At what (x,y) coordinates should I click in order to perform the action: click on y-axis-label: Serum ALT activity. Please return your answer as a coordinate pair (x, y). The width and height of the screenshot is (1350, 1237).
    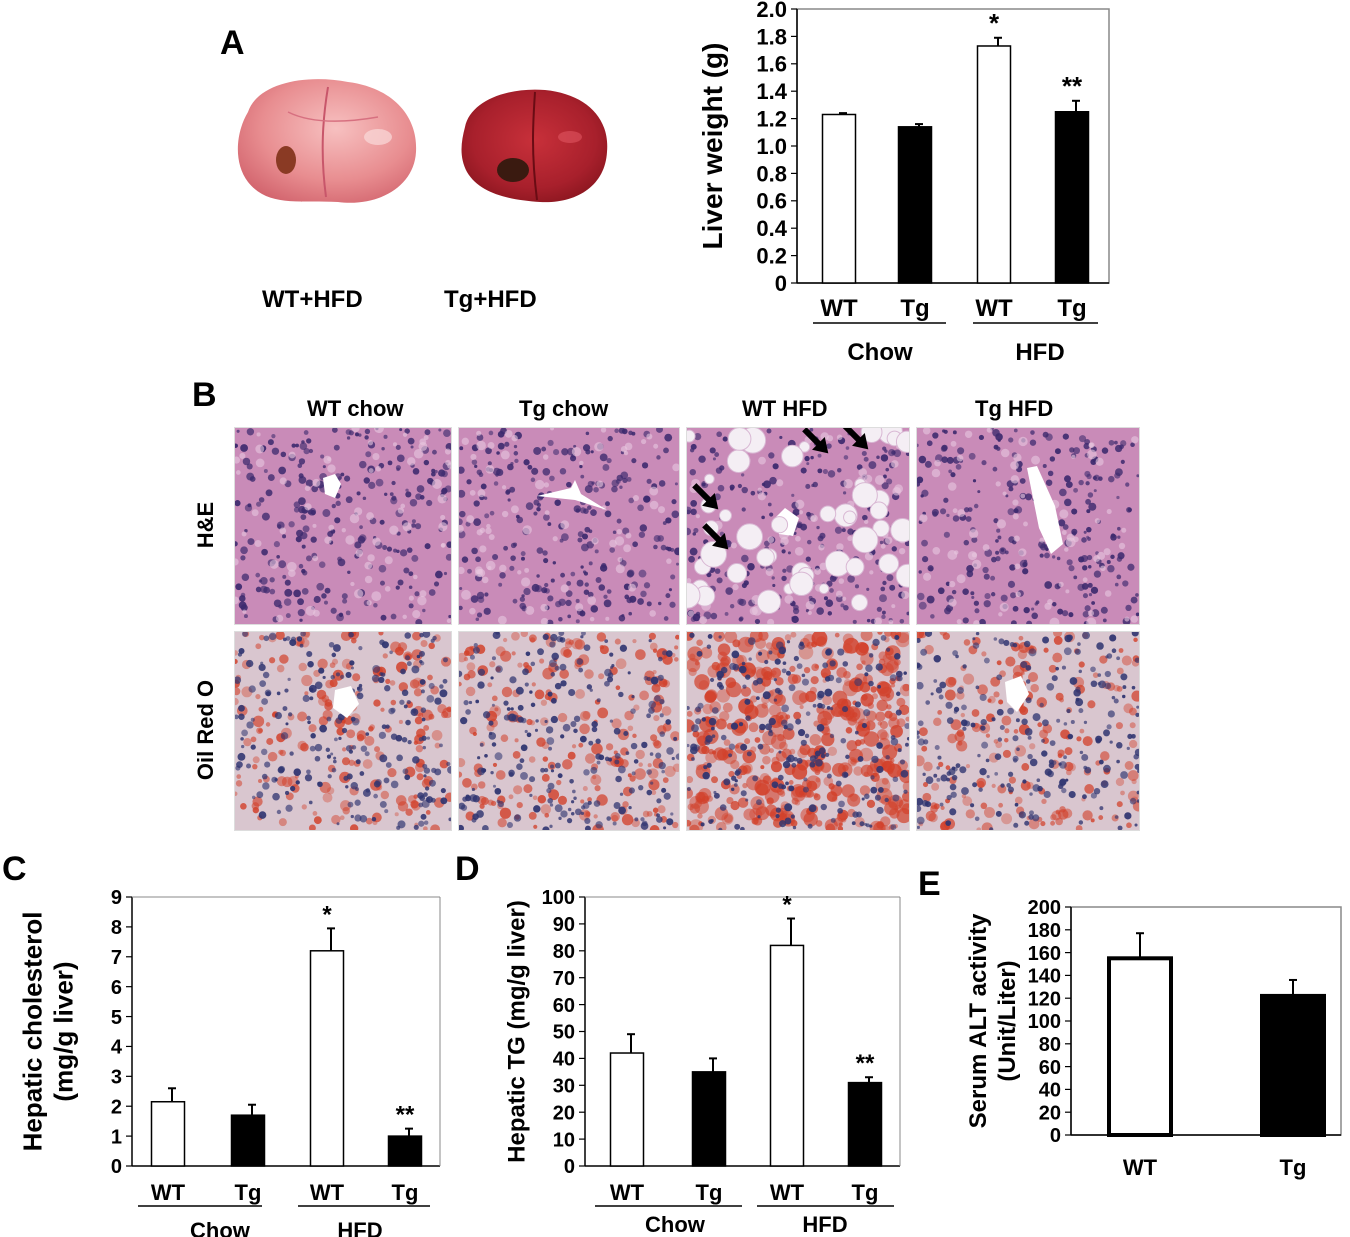
    Looking at the image, I should click on (978, 1020).